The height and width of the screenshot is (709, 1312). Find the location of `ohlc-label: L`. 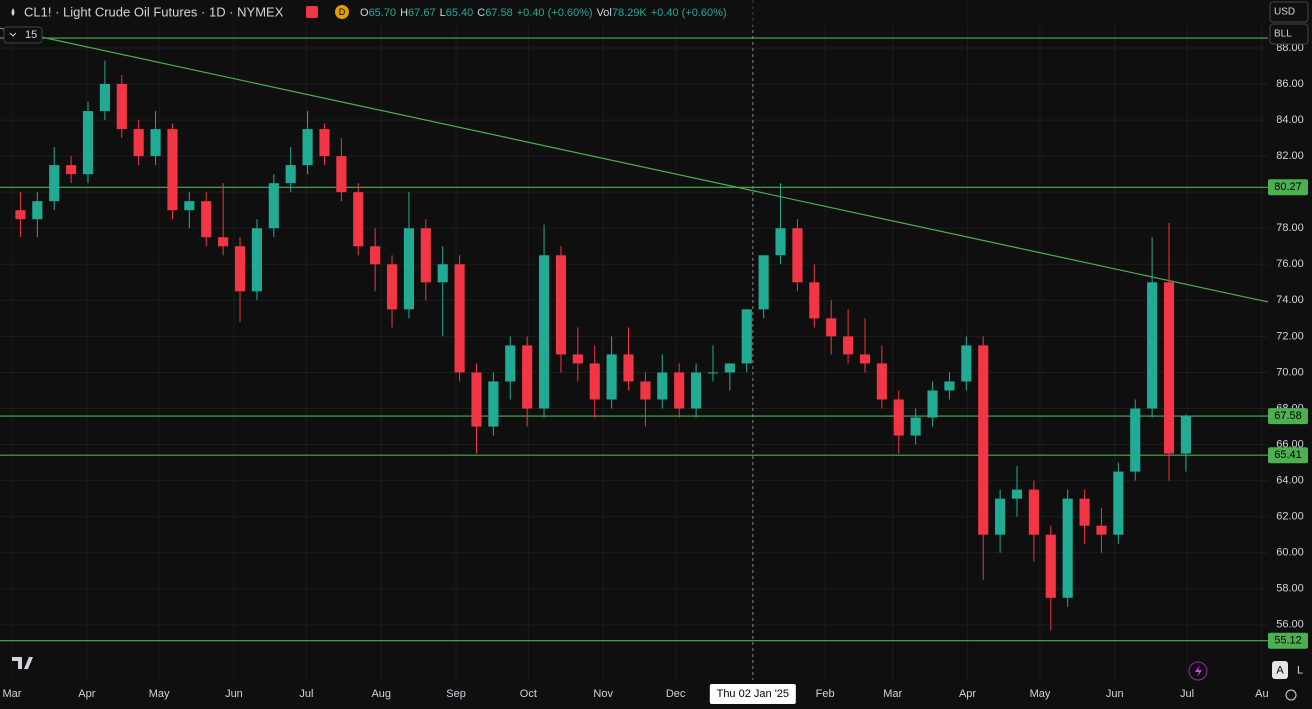

ohlc-label: L is located at coordinates (443, 13).